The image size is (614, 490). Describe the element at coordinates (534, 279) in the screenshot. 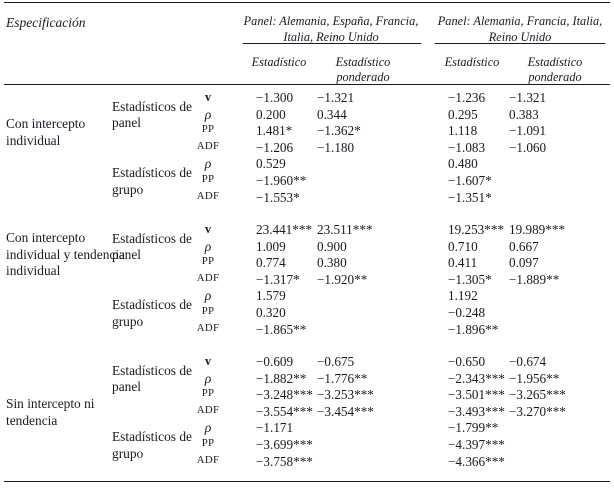

I see `table-cell: −1.889**` at that location.